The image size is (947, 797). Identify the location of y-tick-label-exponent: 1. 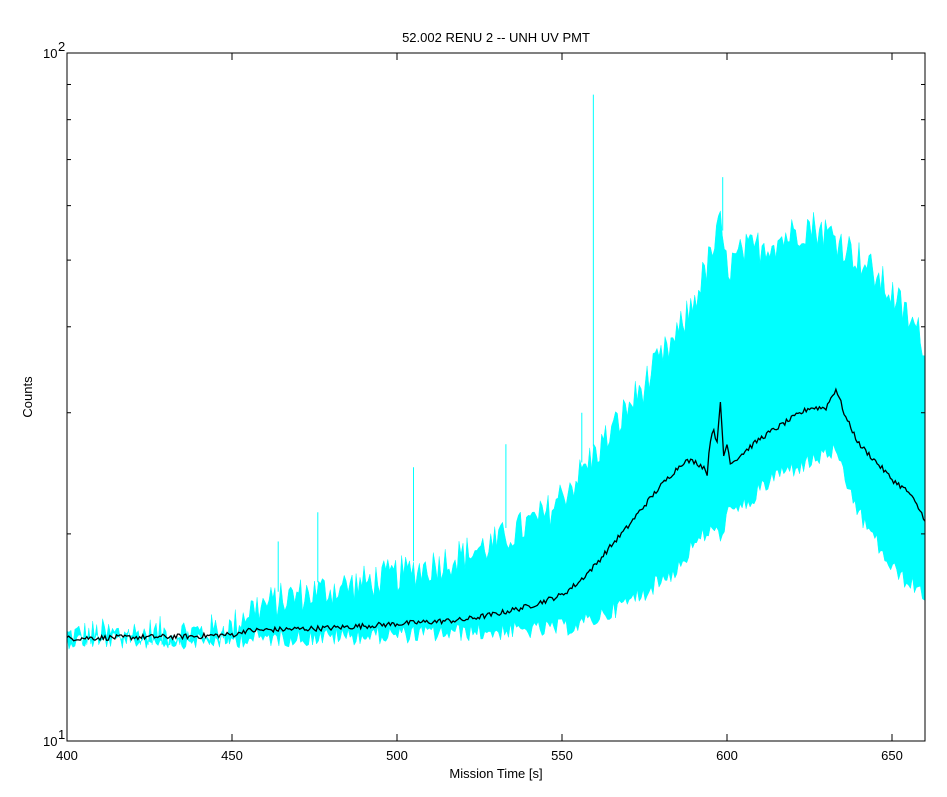
(61, 734).